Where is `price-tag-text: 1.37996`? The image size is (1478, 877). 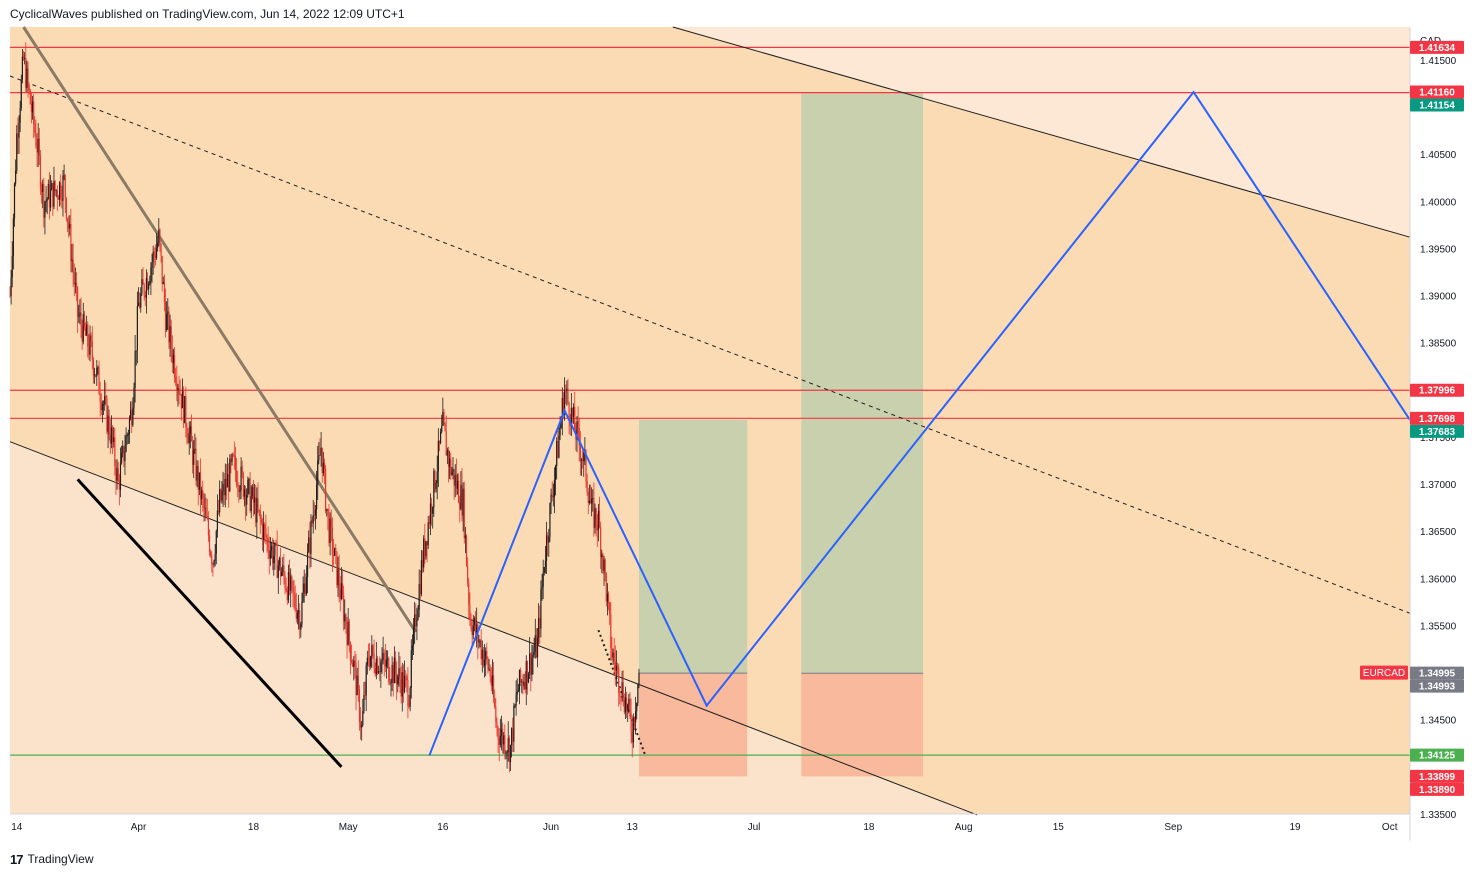 price-tag-text: 1.37996 is located at coordinates (1437, 391).